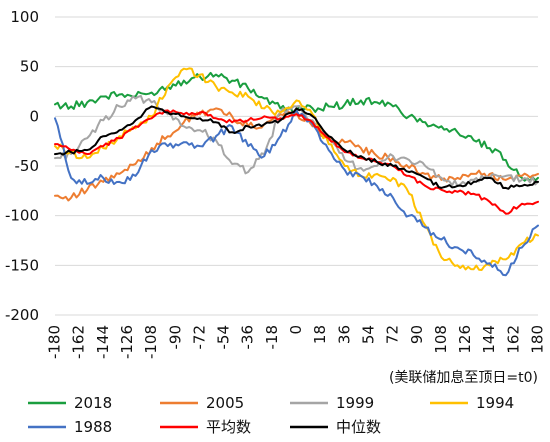 Image resolution: width=550 pixels, height=442 pixels. Describe the element at coordinates (441, 339) in the screenshot. I see `x-tick-label: 108` at that location.